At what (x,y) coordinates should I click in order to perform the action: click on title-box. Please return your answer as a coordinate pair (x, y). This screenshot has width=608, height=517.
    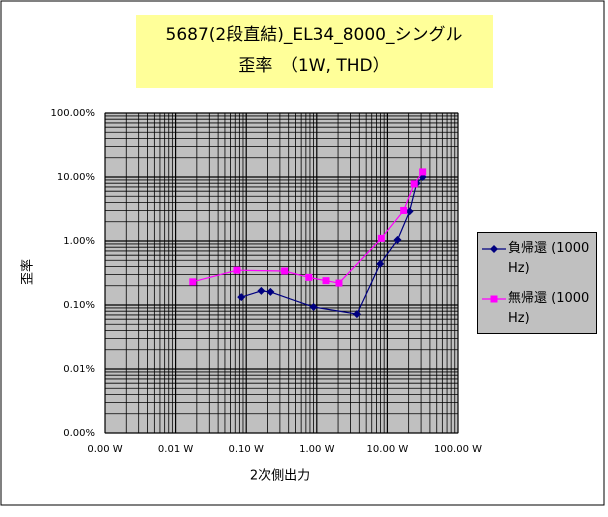
    Looking at the image, I should click on (314, 51).